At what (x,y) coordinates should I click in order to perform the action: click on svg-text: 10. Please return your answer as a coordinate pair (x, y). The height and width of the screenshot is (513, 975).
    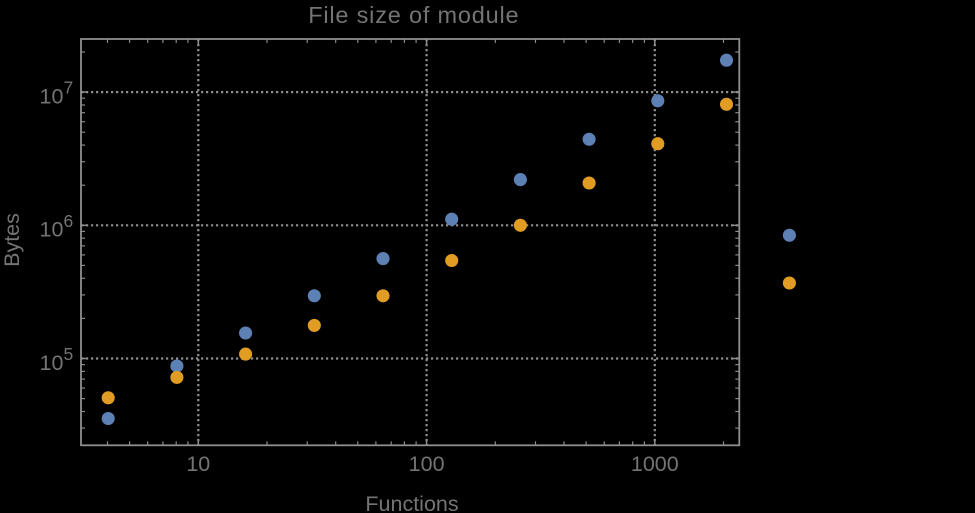
    Looking at the image, I should click on (198, 464).